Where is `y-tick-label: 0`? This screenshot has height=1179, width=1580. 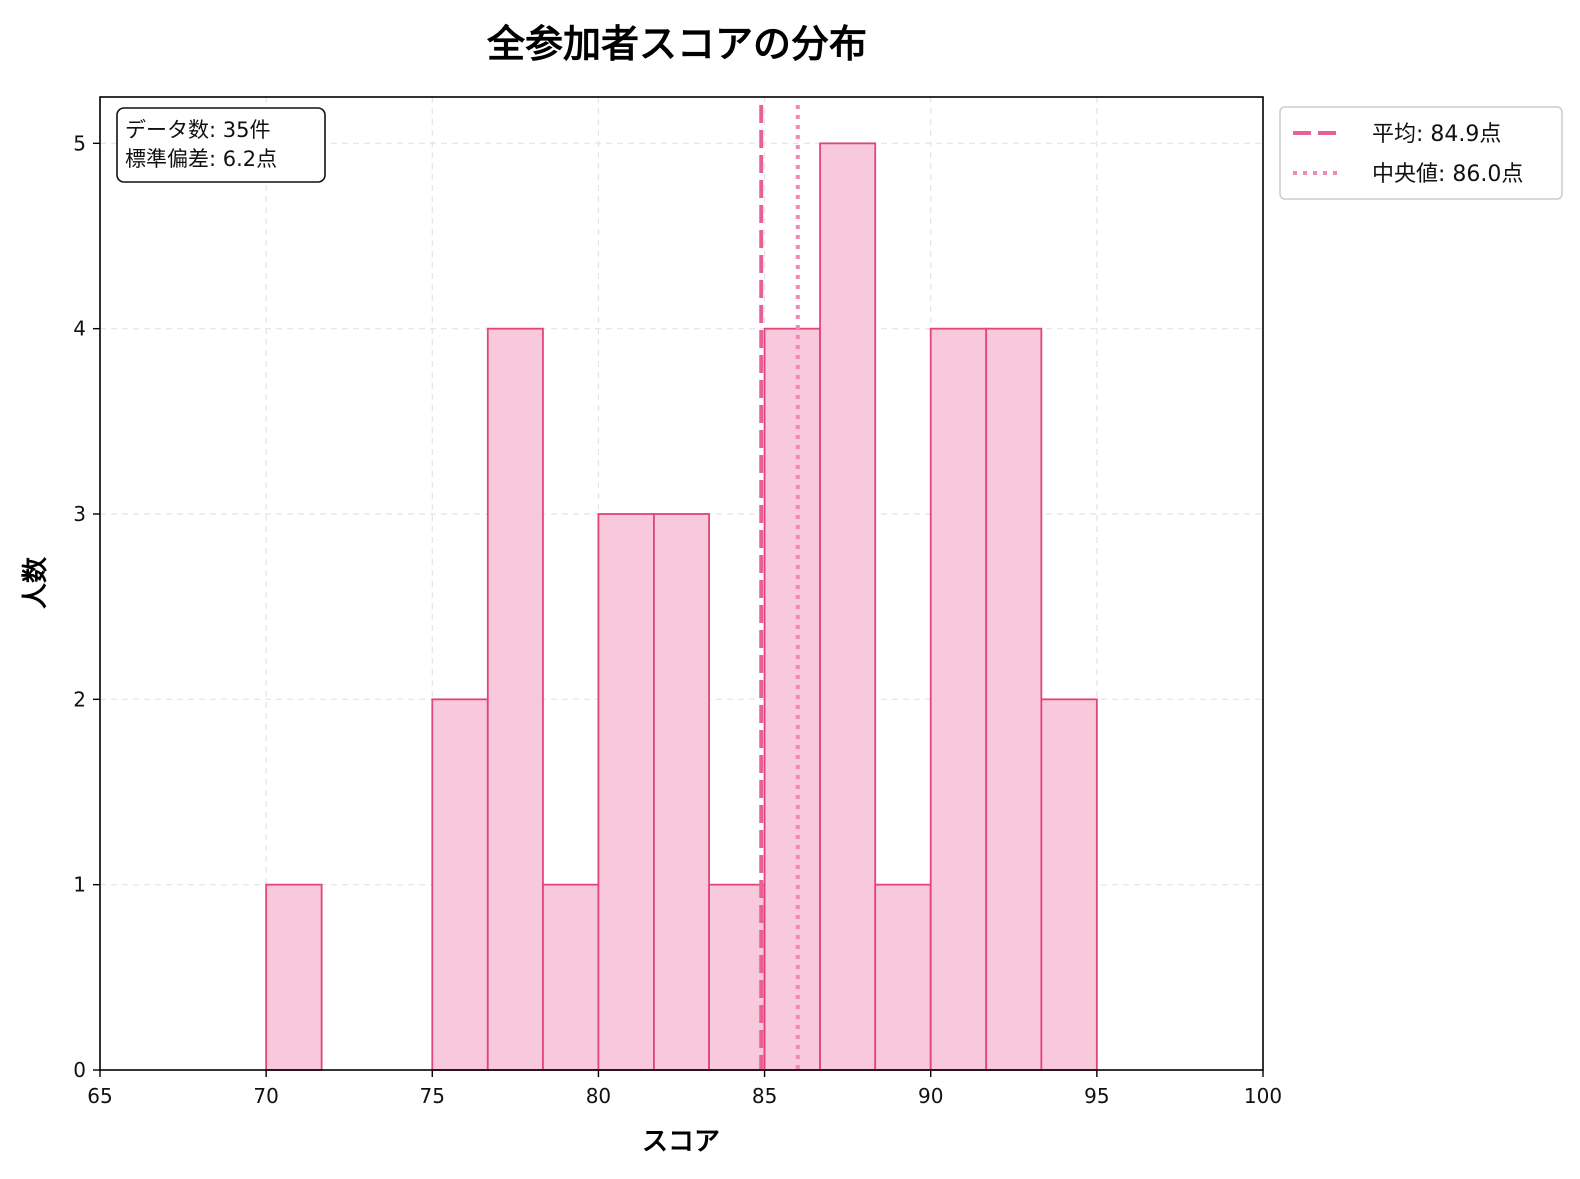 y-tick-label: 0 is located at coordinates (79, 1070).